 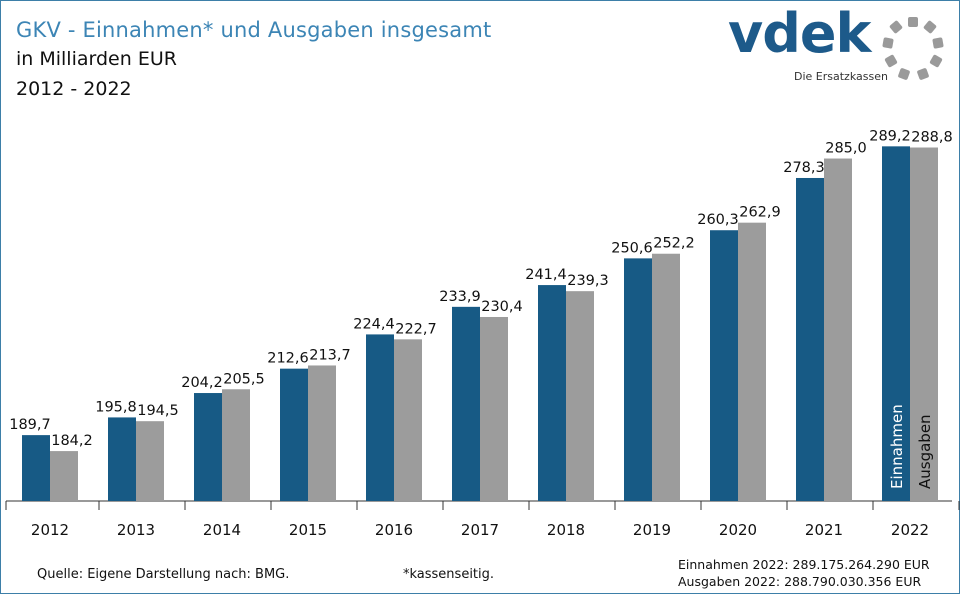 I want to click on chart-subtitle: in Milliarden EUR, so click(x=96, y=59).